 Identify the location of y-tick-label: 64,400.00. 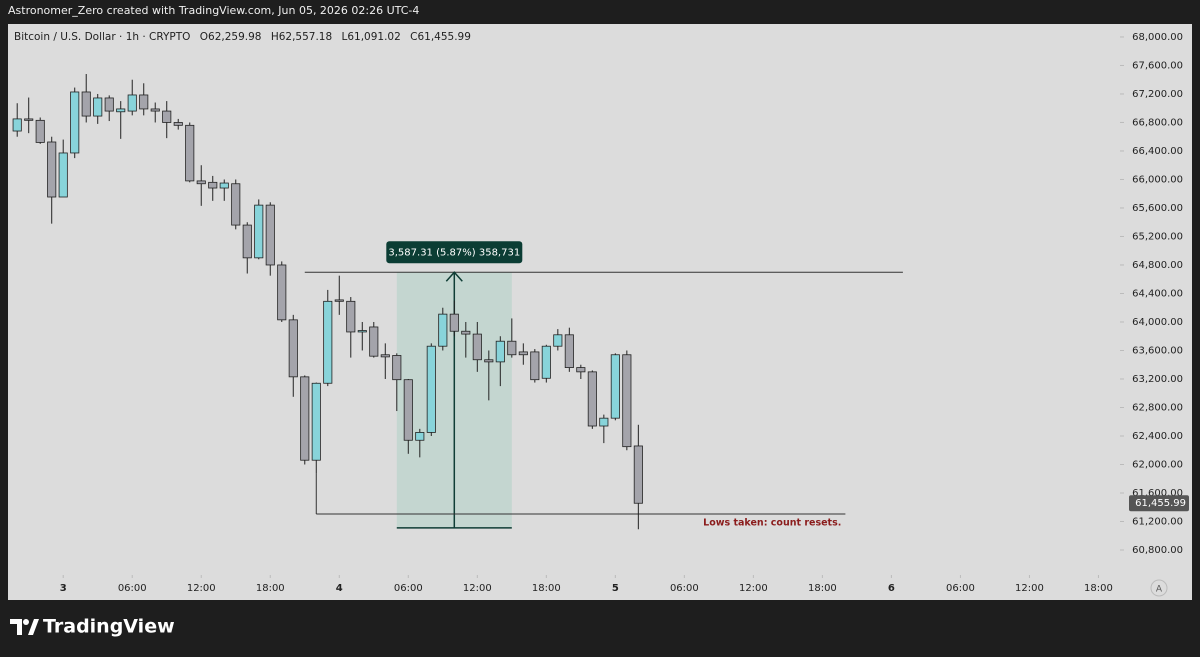
(1157, 293).